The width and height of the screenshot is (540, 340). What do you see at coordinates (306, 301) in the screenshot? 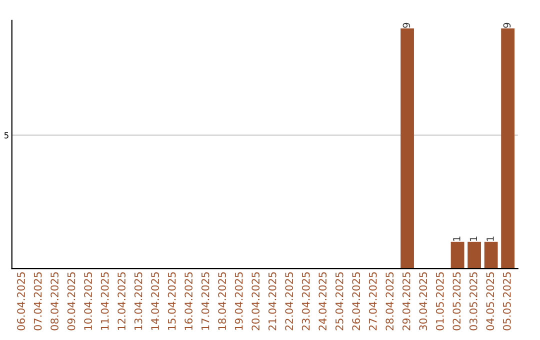
I see `x-tick-label: 23.04.2025` at bounding box center [306, 301].